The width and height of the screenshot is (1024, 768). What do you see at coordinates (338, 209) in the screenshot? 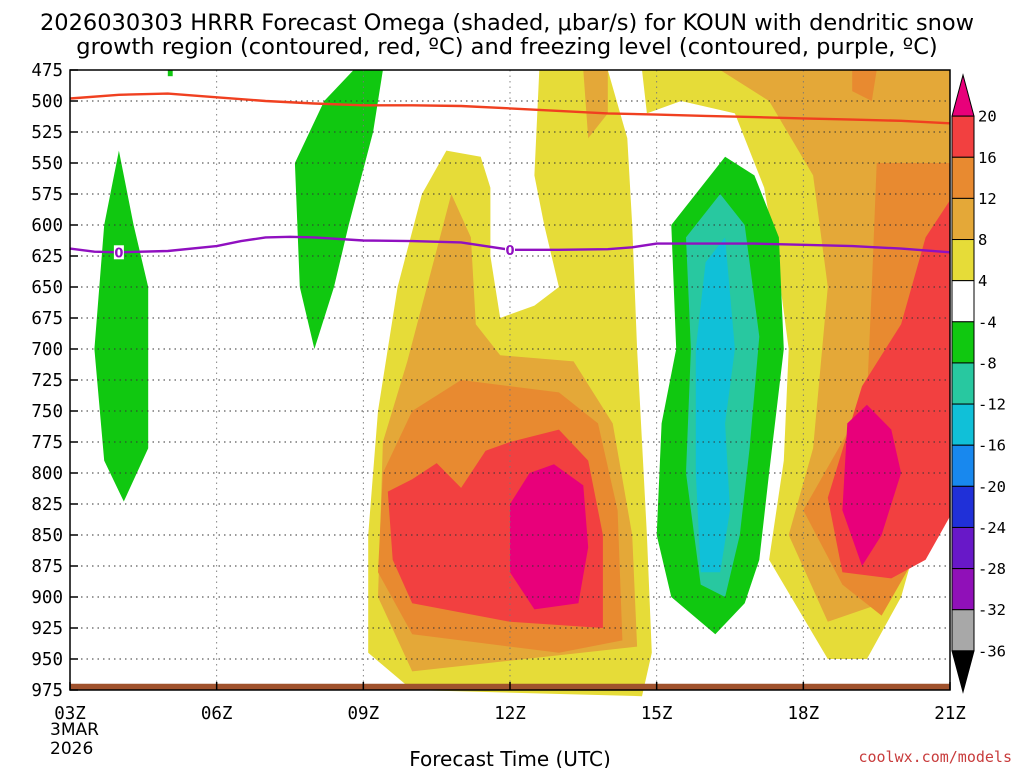
I see `omega-region-neg8-band-upper-mid` at bounding box center [338, 209].